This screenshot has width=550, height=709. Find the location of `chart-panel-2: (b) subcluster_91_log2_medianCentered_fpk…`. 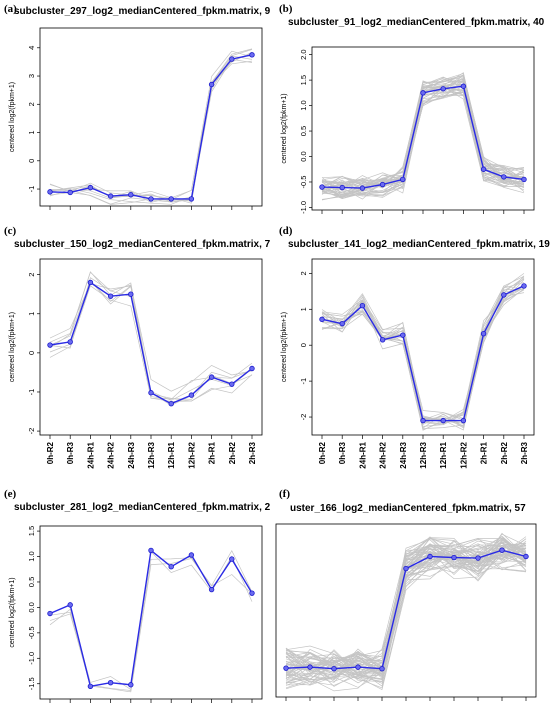

chart-panel-2: (b) subcluster_91_log2_medianCentered_fpk… is located at coordinates (412, 108).